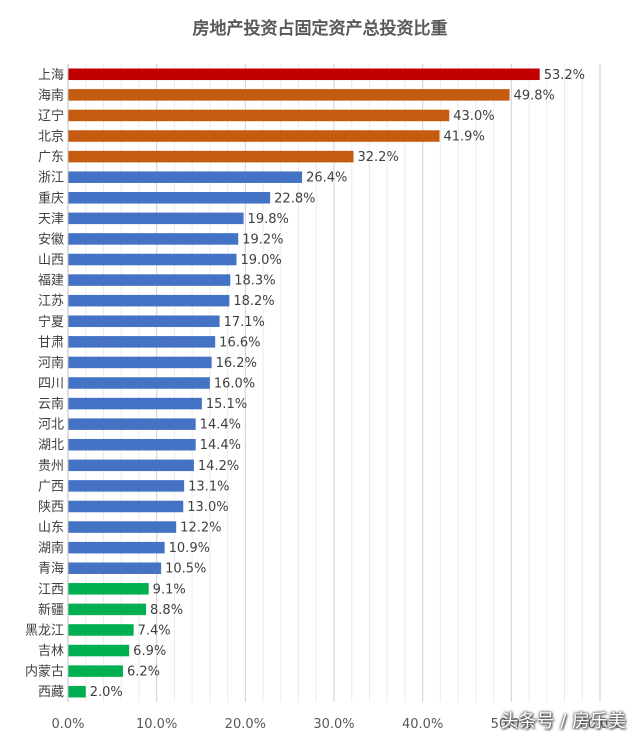 This screenshot has height=743, width=640. I want to click on category-label: 广西, so click(51, 486).